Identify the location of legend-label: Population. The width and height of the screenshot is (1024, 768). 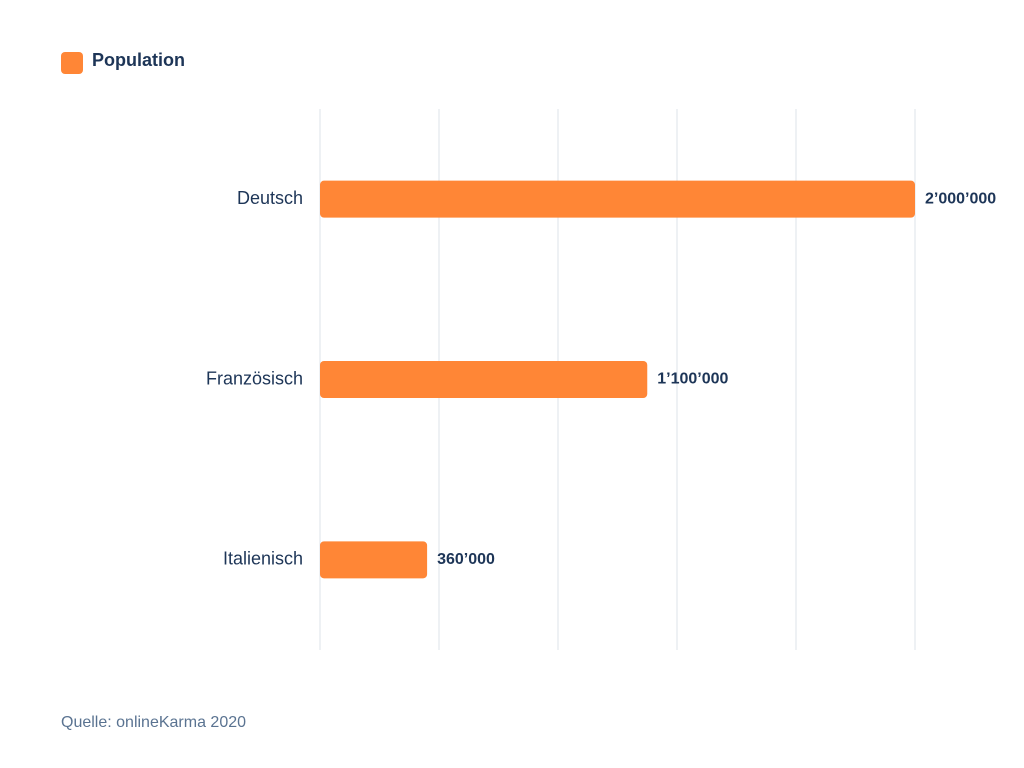
(138, 60).